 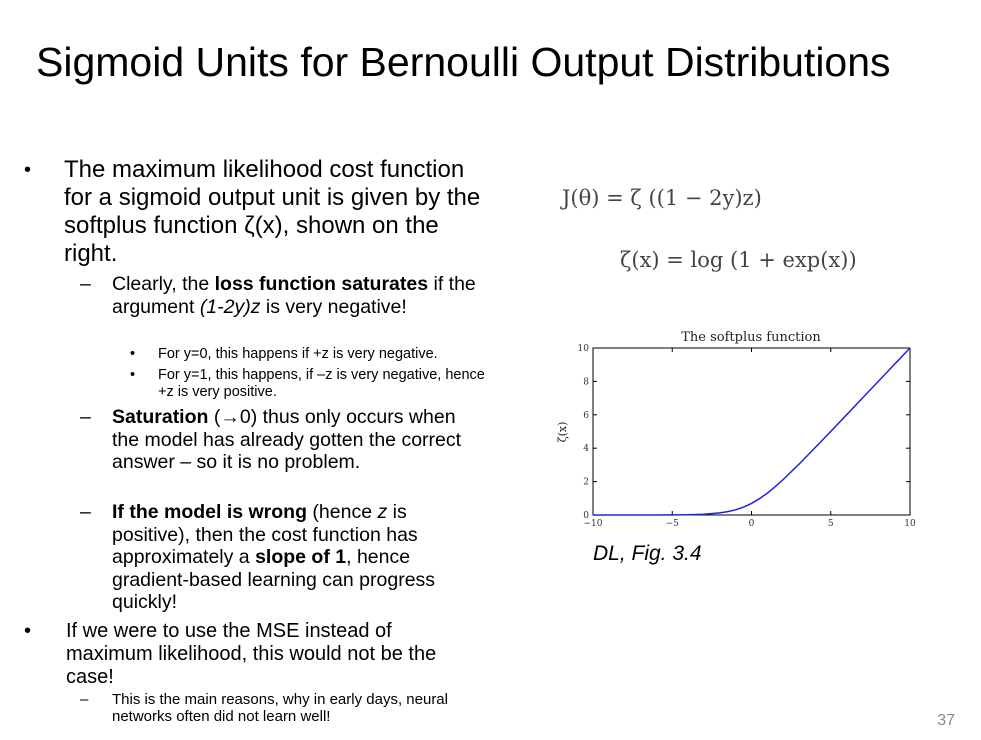 I want to click on bullet-1-3-mid-1: (hence, so click(x=342, y=512).